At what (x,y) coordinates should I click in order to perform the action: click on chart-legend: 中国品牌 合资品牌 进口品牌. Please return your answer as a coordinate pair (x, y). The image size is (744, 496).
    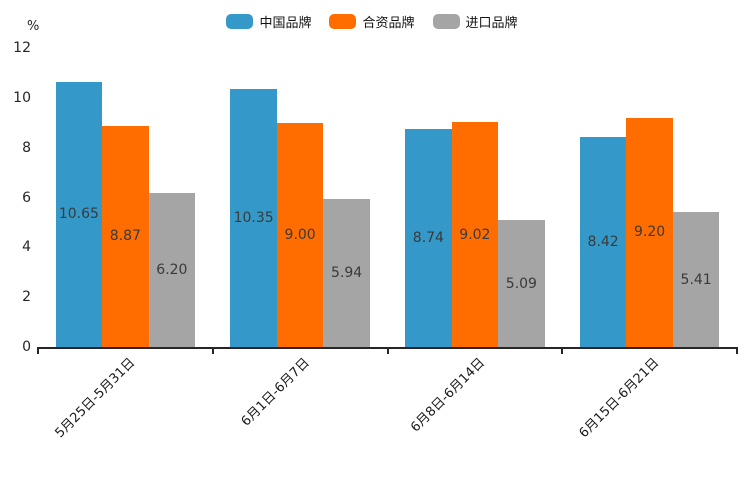
    Looking at the image, I should click on (372, 21).